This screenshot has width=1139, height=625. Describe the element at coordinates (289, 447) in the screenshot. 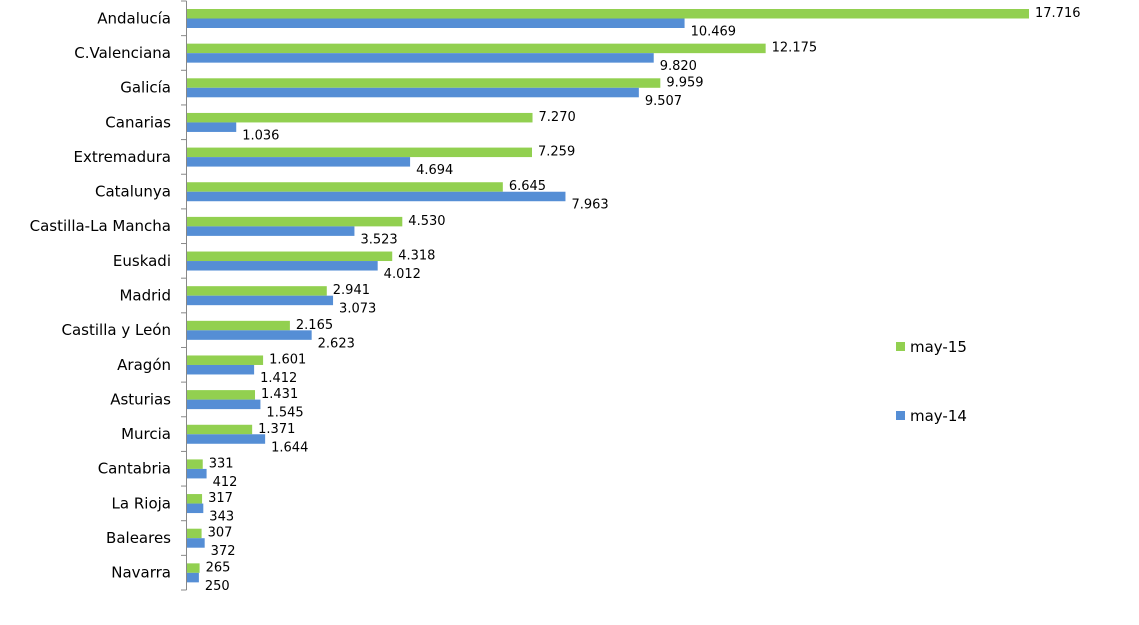

I see `data-label-may-14: 1.644` at that location.